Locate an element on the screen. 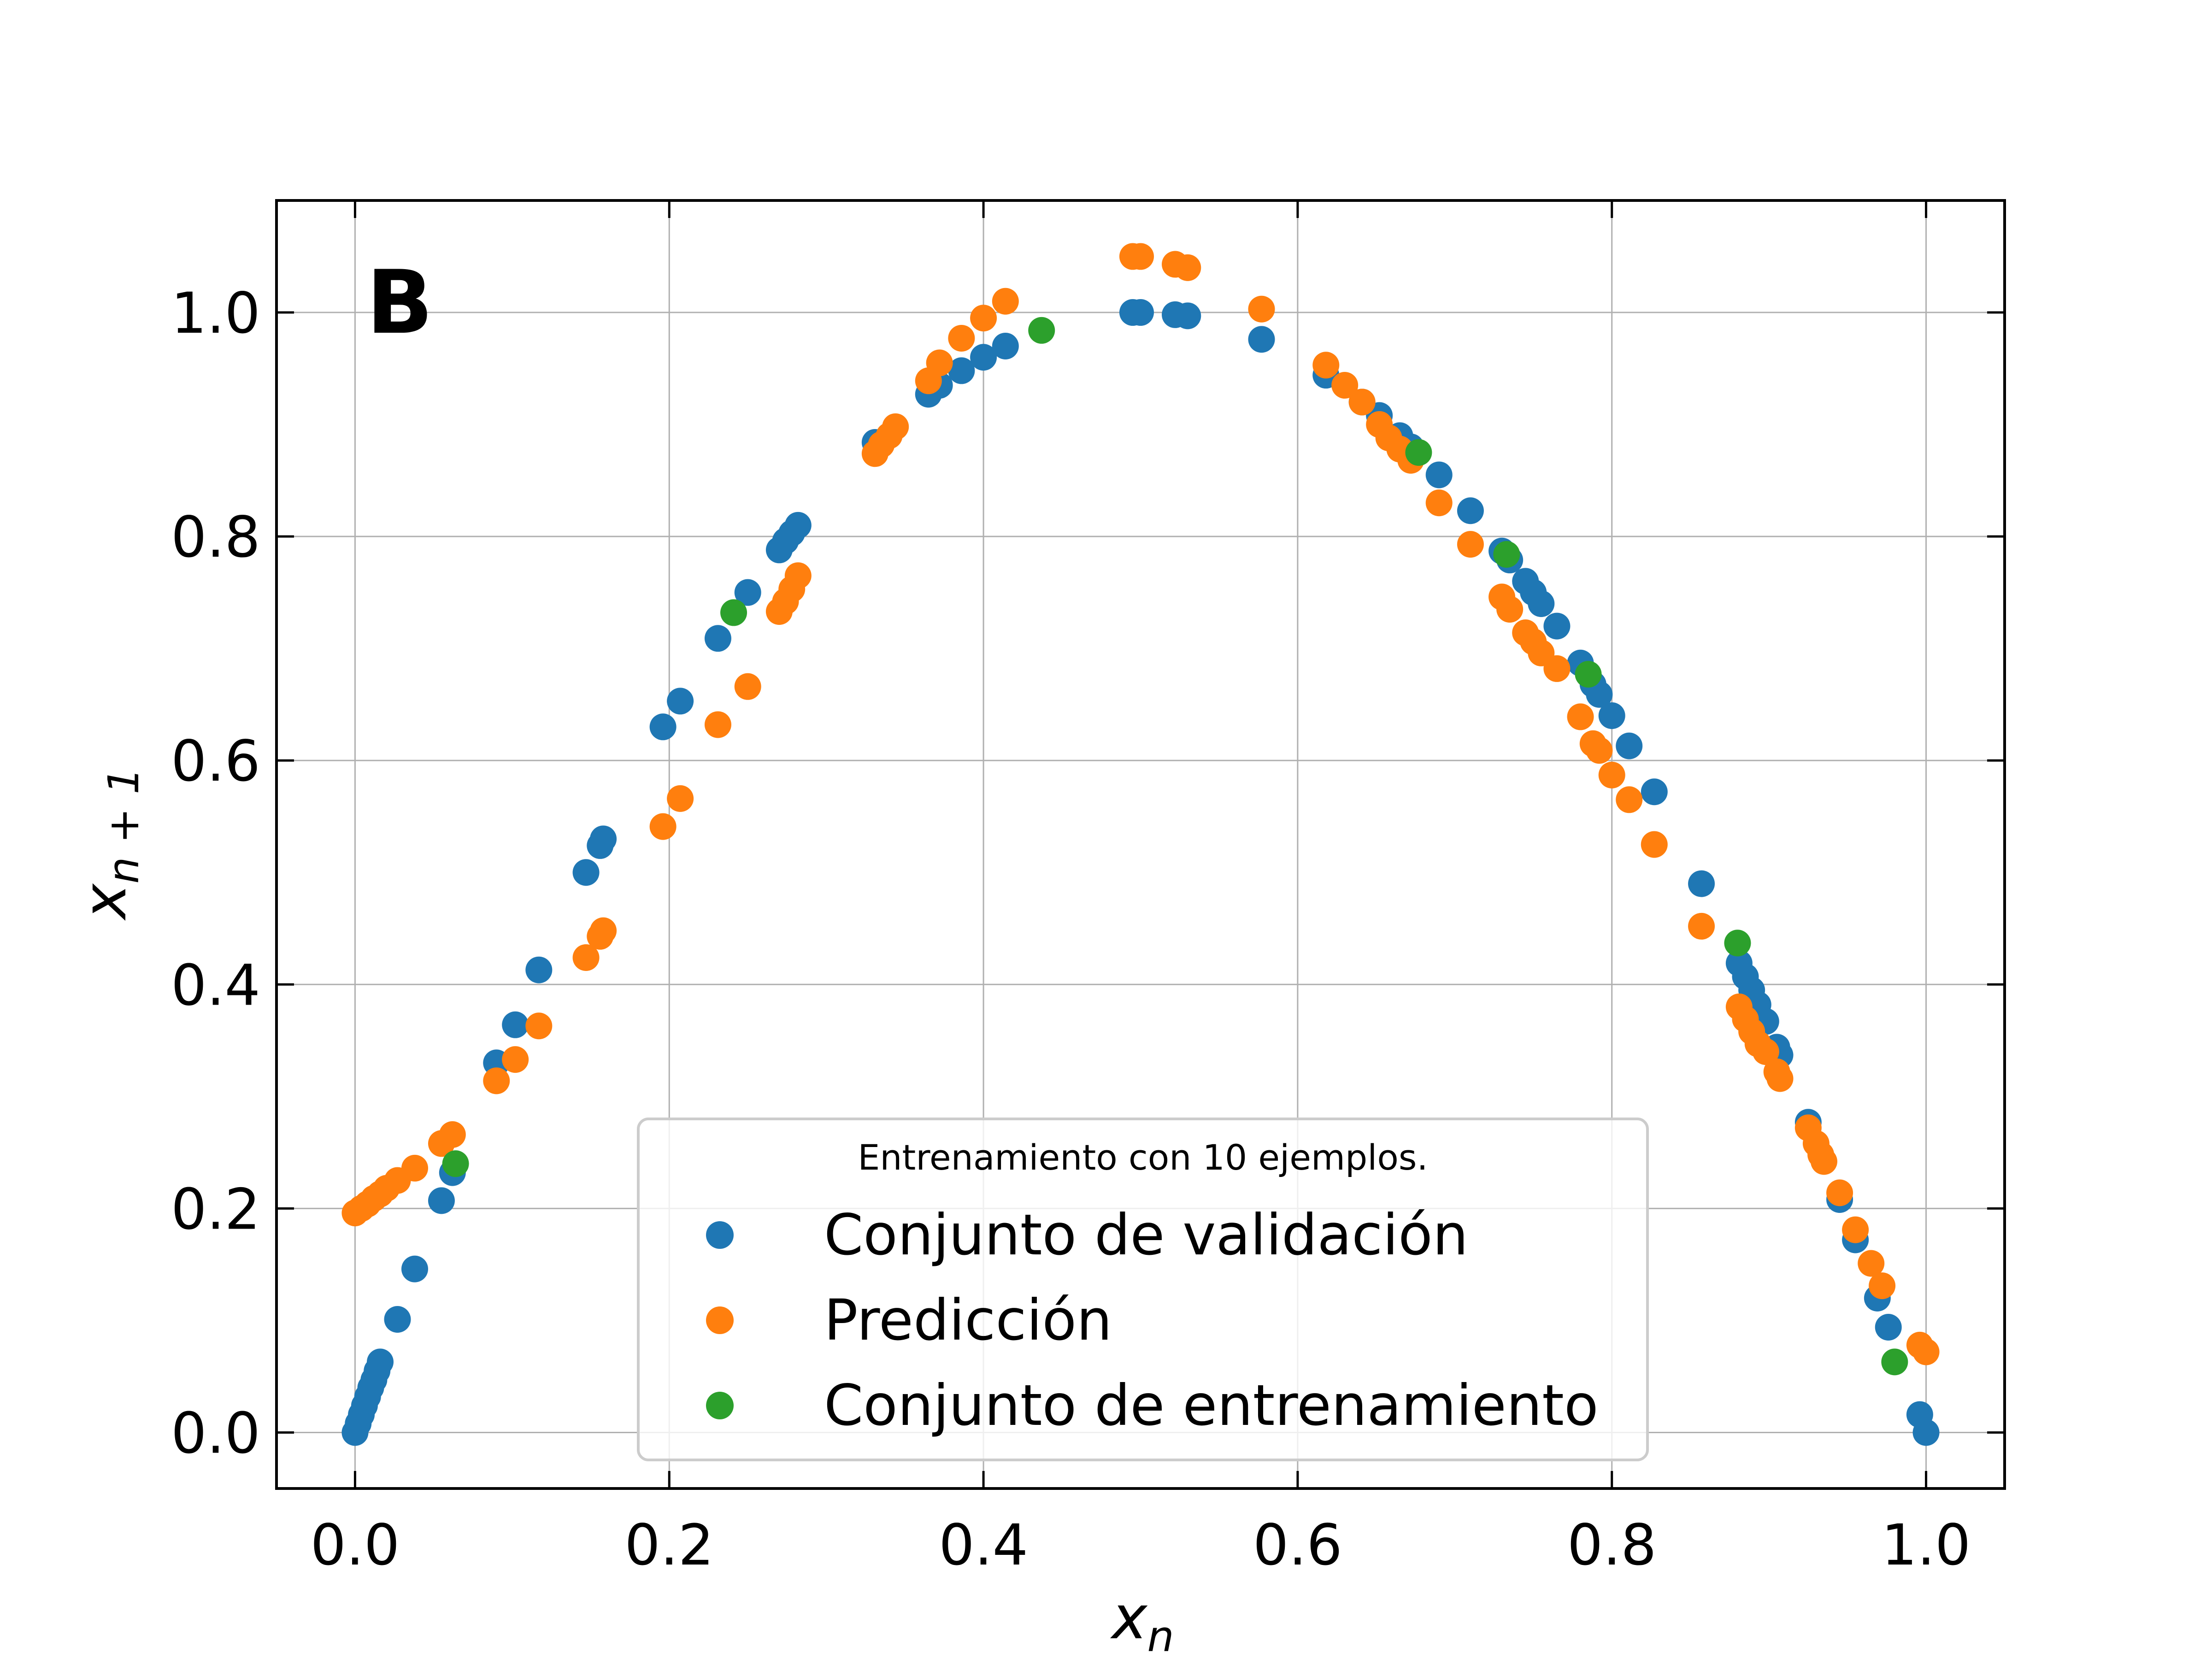 The image size is (2212, 1659). y-axis-label: xn + 1 is located at coordinates (109, 844).